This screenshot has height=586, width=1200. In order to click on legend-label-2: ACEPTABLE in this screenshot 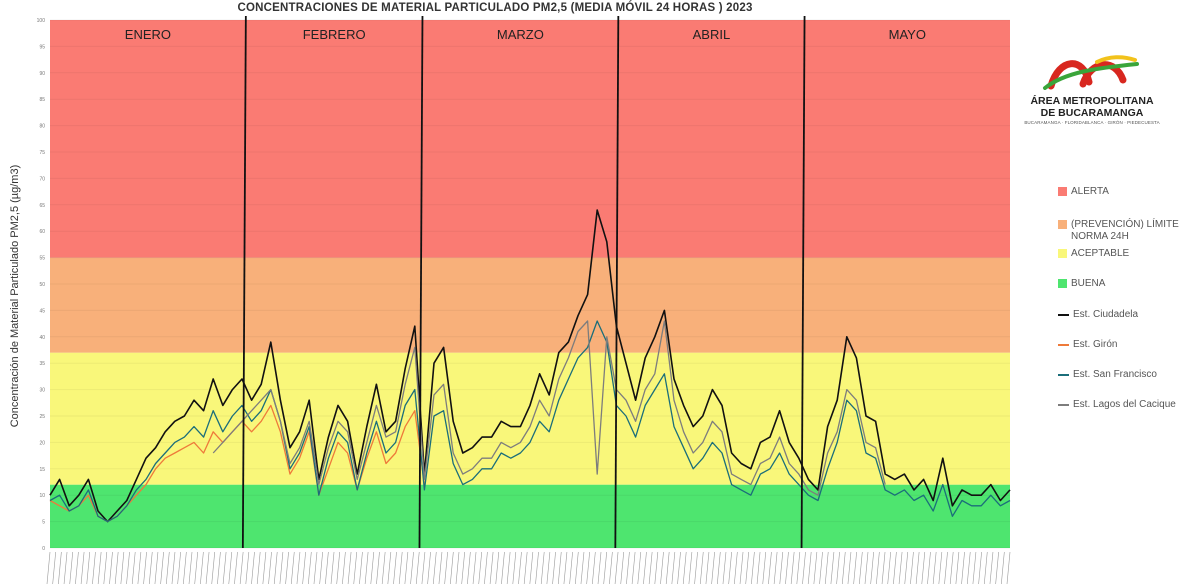, I will do `click(1100, 253)`.